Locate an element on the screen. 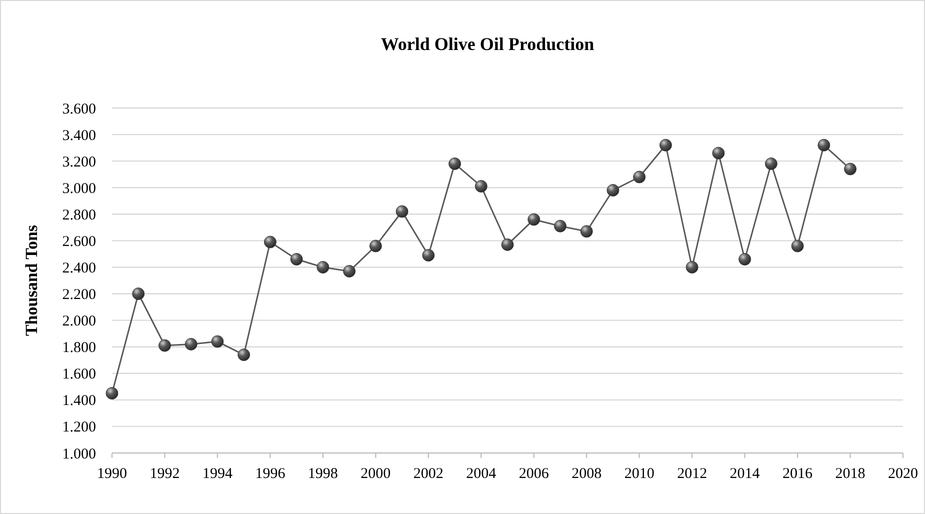 Image resolution: width=925 pixels, height=514 pixels. y-axis-title: Thousand Tons is located at coordinates (31, 280).